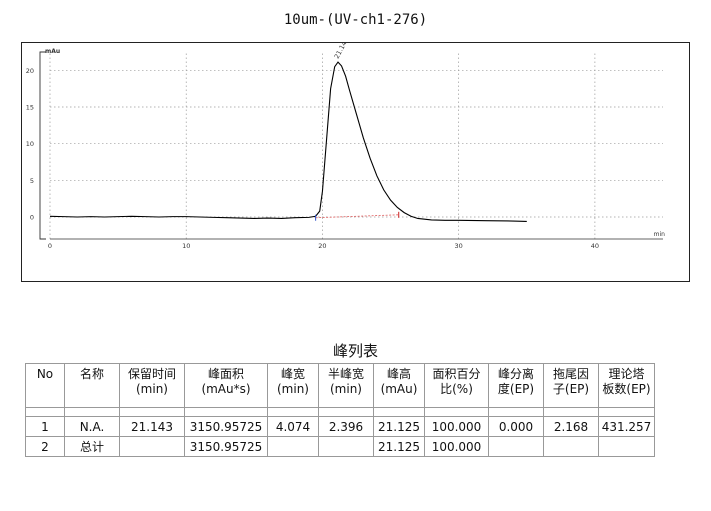 The height and width of the screenshot is (511, 711). I want to click on table-cell: 431.257, so click(626, 426).